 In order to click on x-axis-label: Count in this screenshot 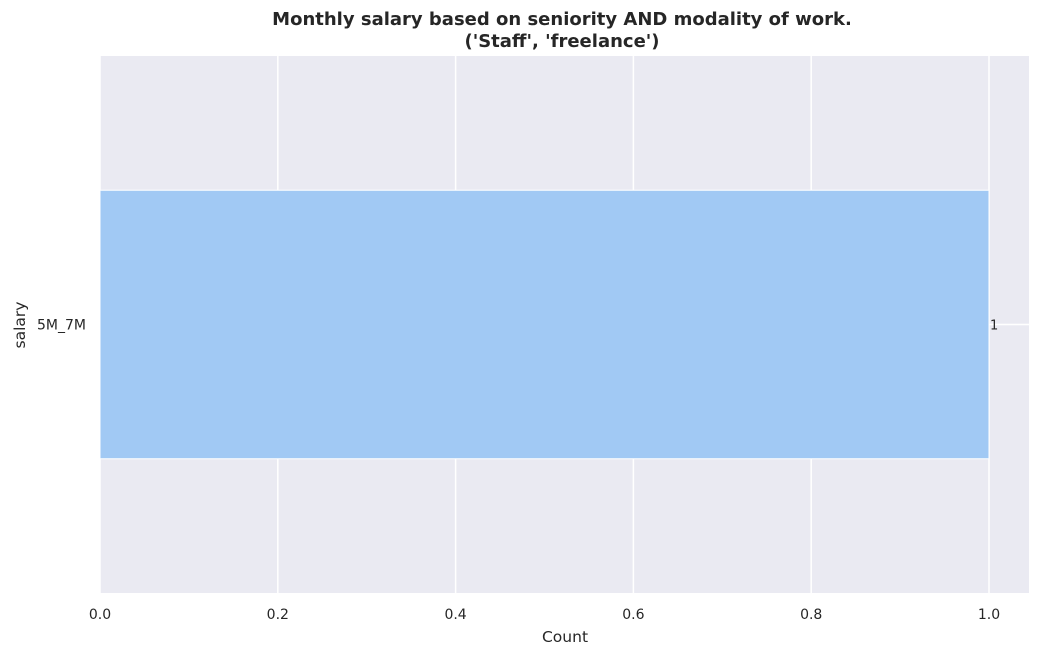, I will do `click(565, 637)`.